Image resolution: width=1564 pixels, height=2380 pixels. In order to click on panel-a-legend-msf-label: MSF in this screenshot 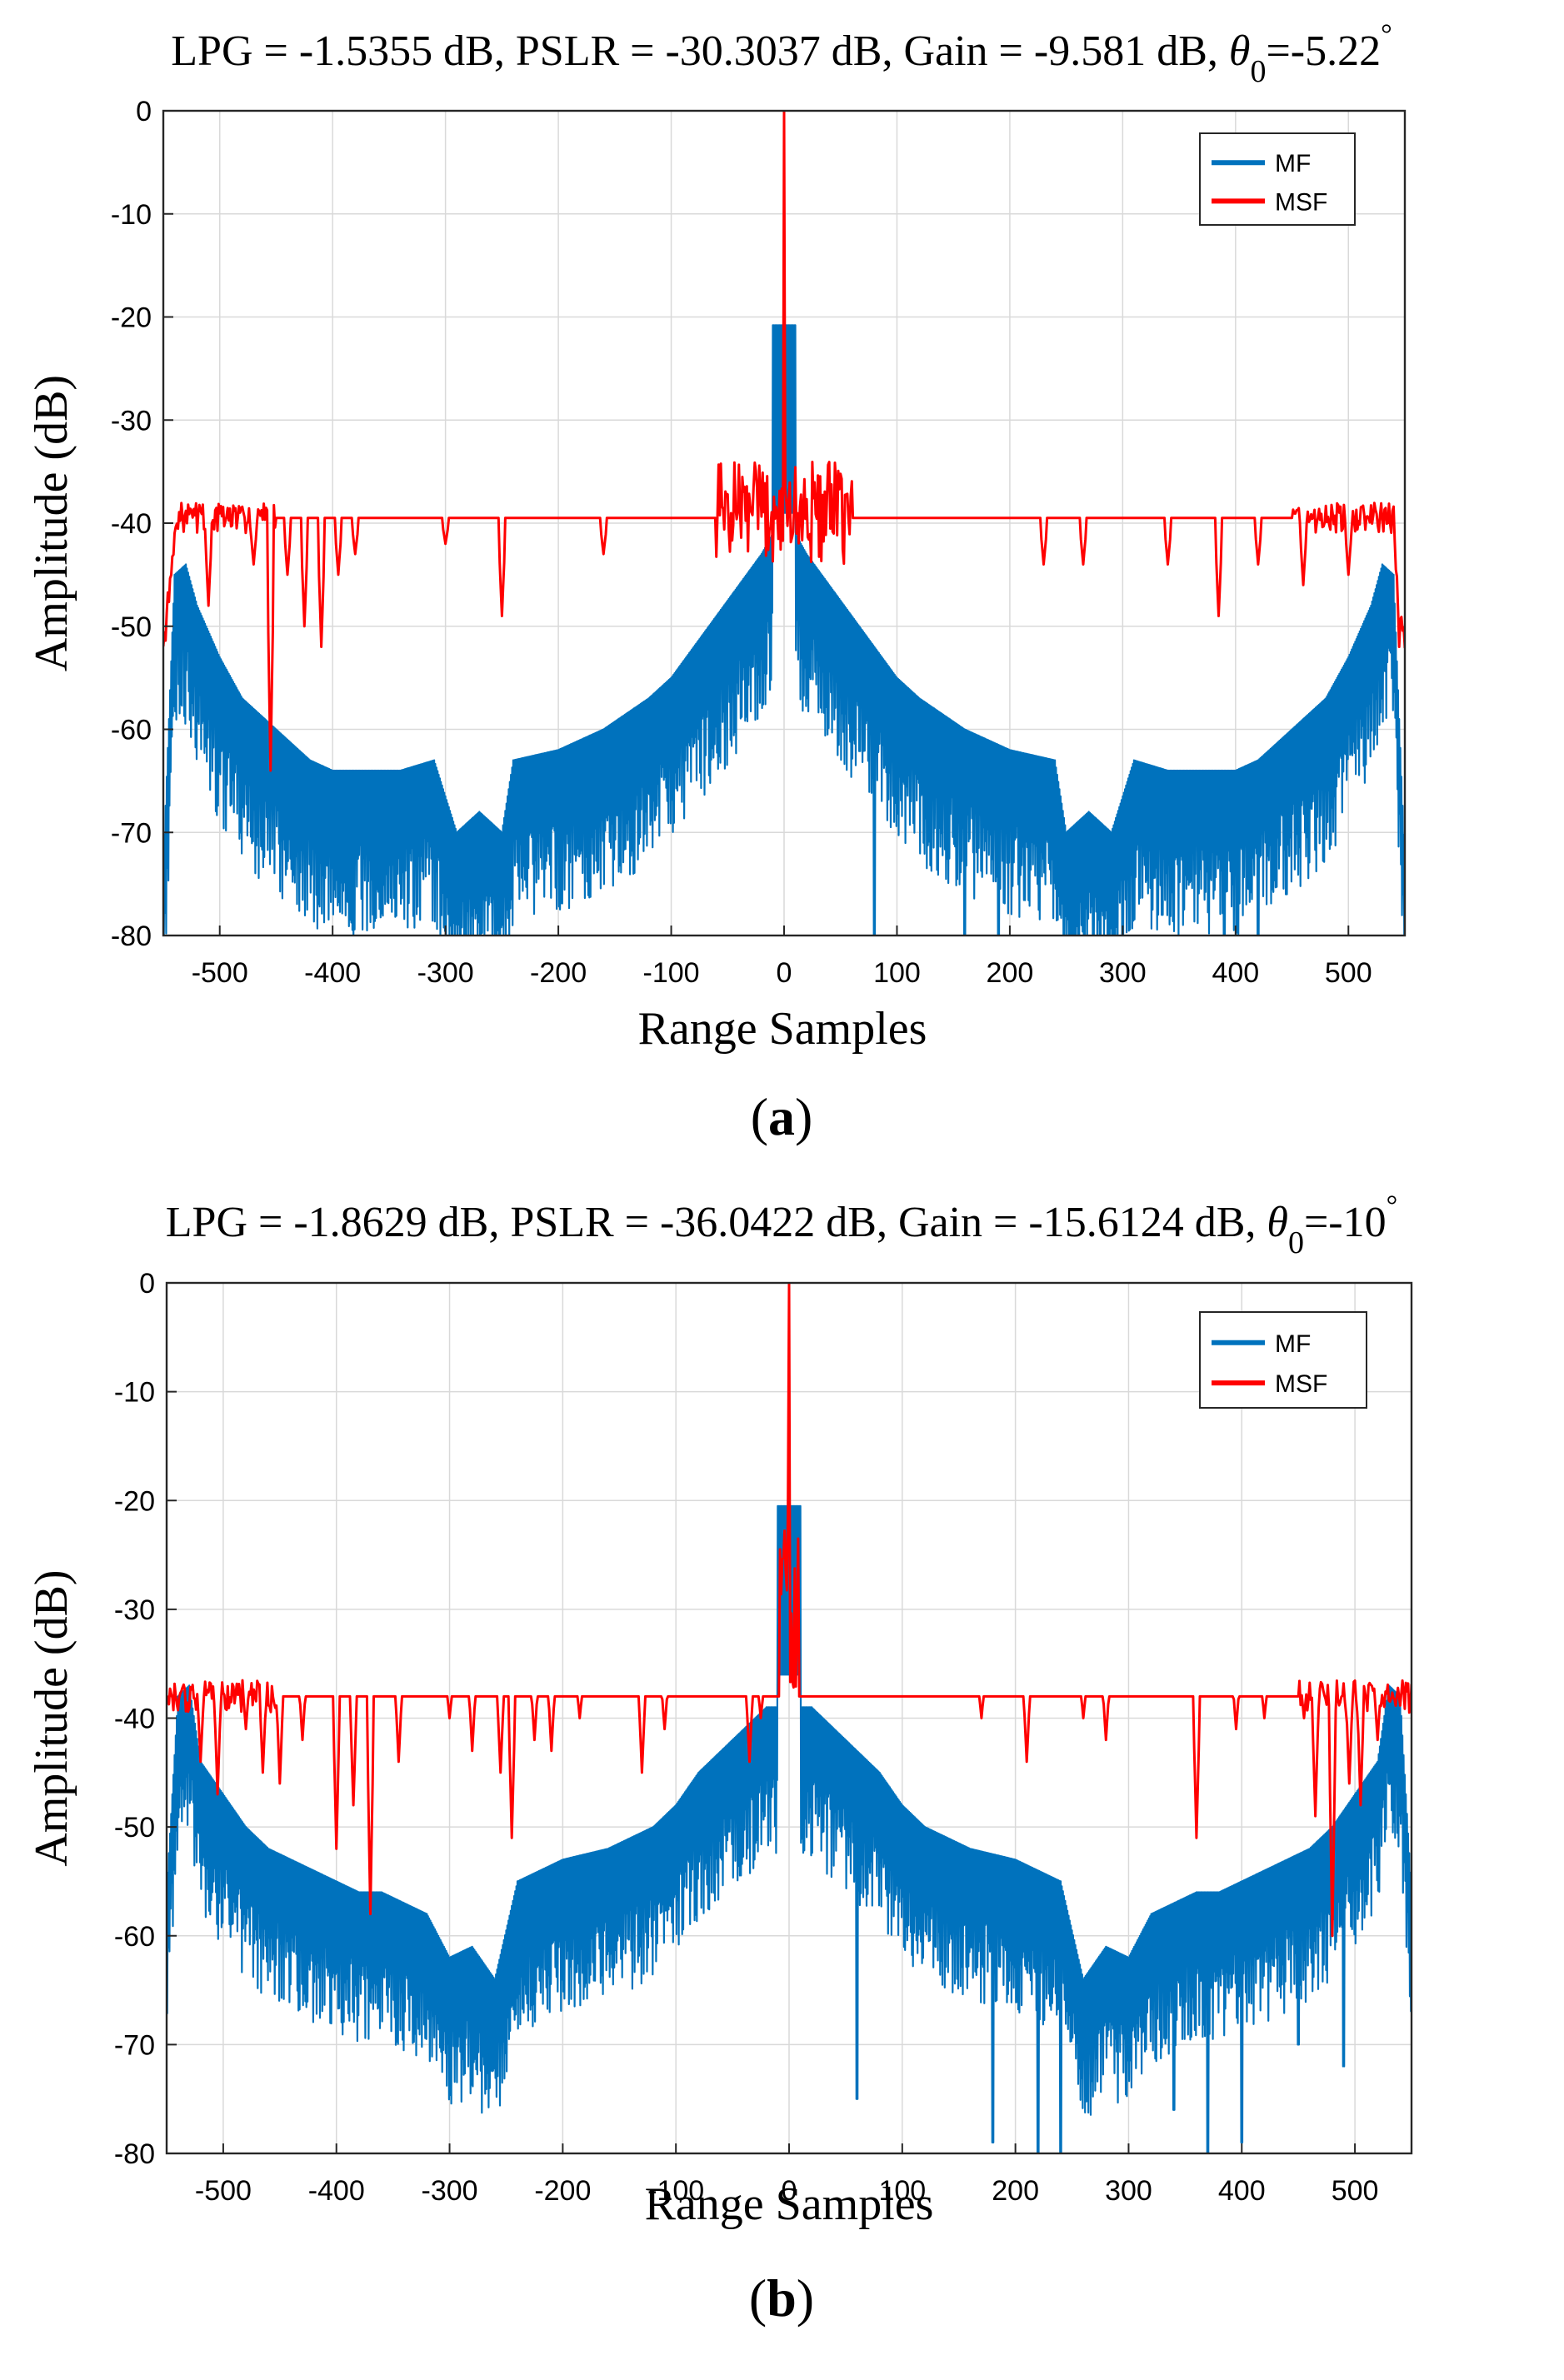, I will do `click(1301, 202)`.